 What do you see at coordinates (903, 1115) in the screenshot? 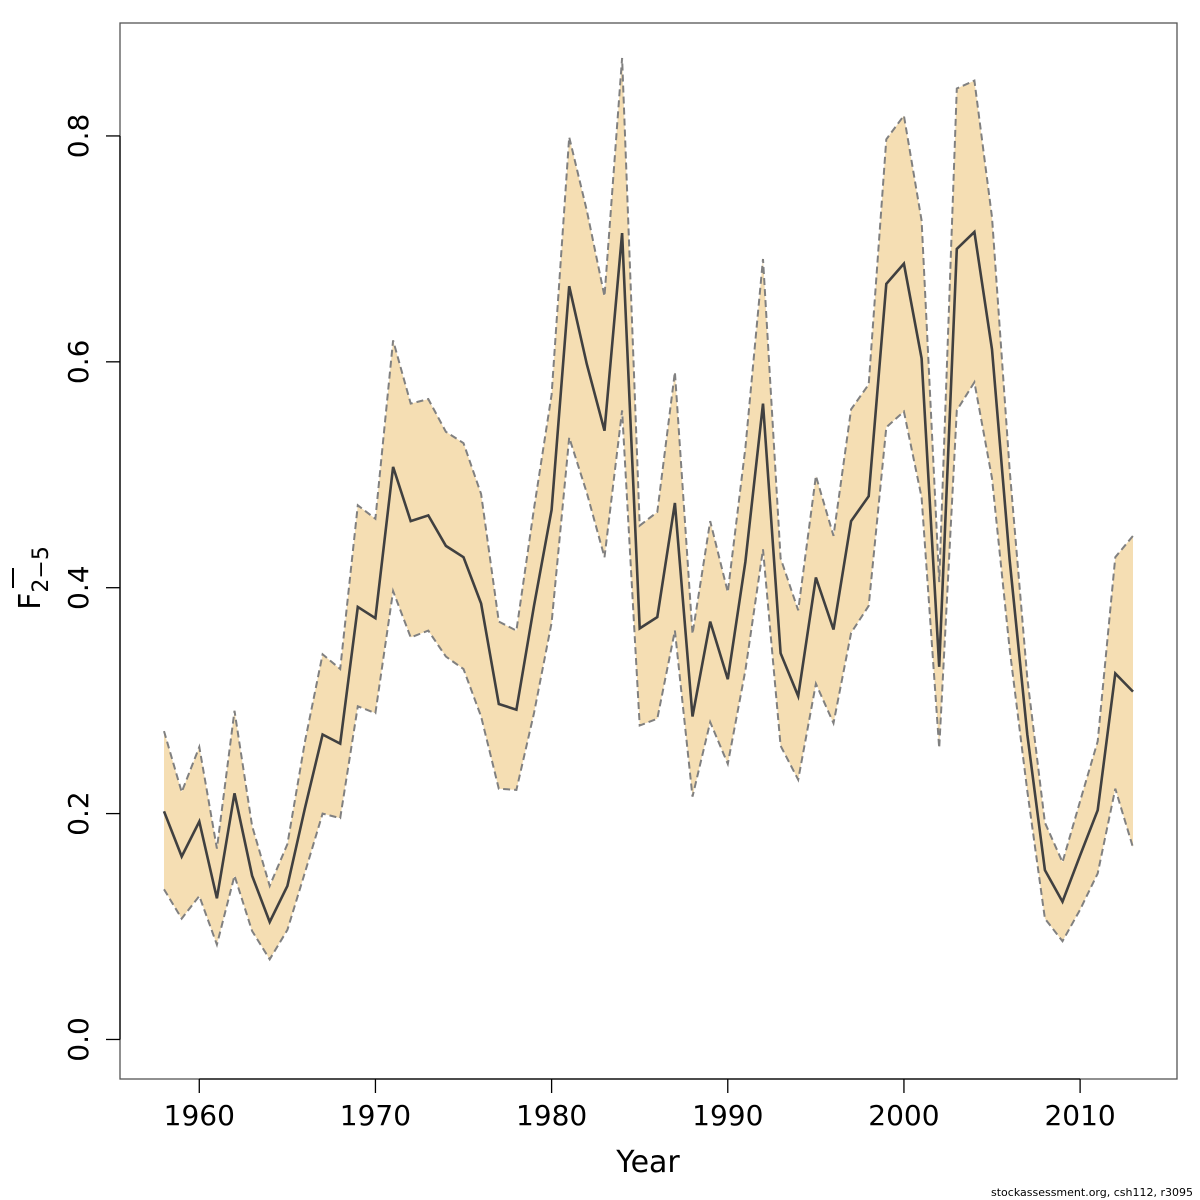
I see `x-tick-label: 2000` at bounding box center [903, 1115].